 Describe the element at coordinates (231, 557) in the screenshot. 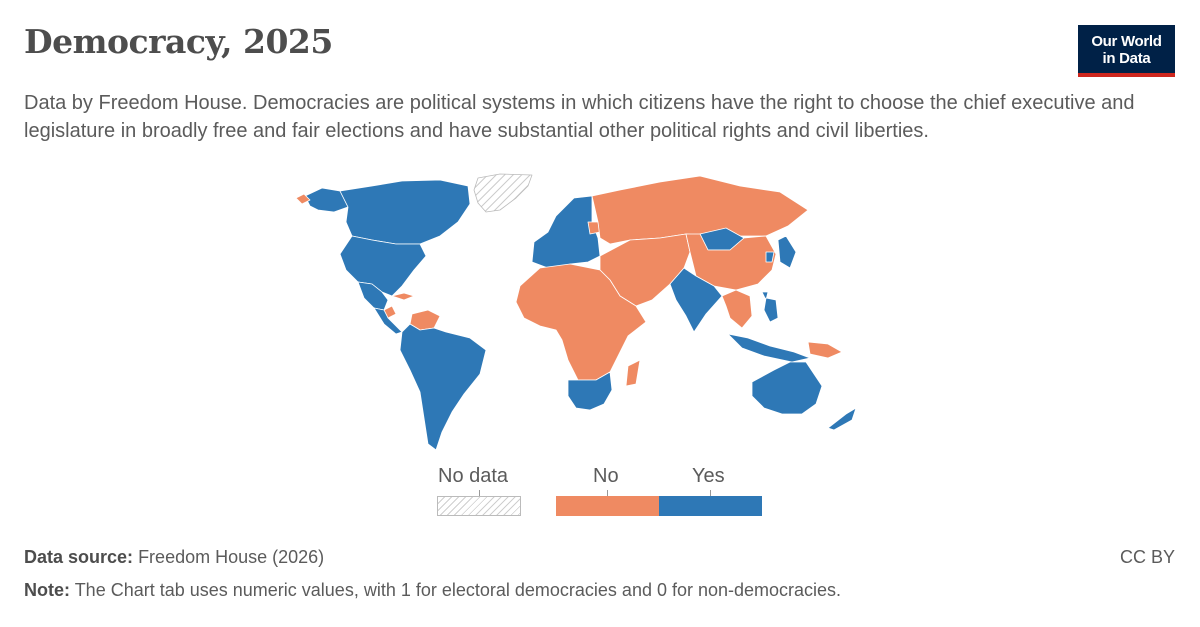

I see `data-source-value: Freedom House (2026)` at that location.